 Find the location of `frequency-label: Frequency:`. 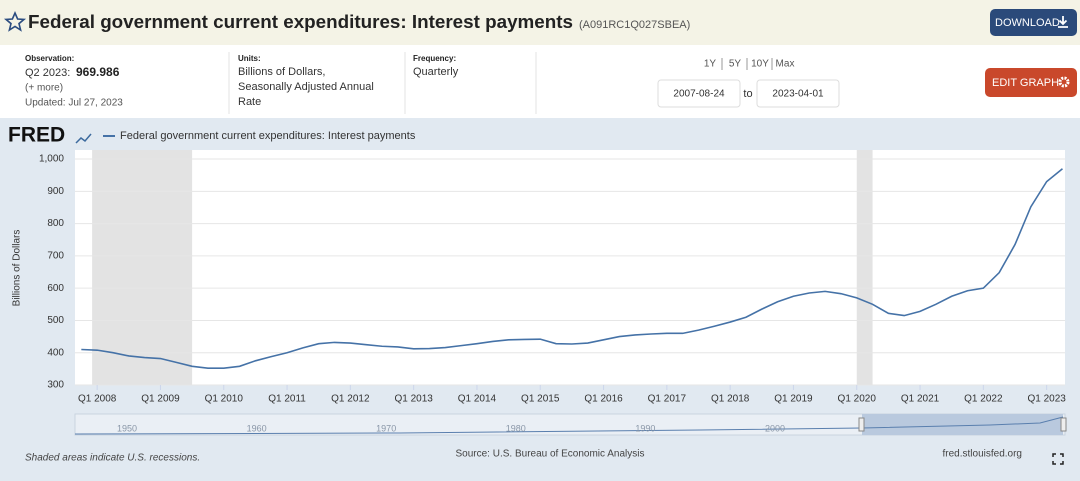

frequency-label: Frequency: is located at coordinates (434, 58).